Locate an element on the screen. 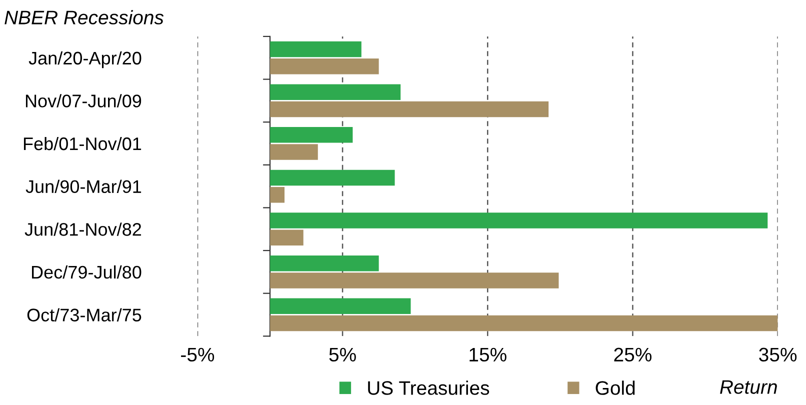 The height and width of the screenshot is (405, 806). x-axis-title: Return is located at coordinates (748, 387).